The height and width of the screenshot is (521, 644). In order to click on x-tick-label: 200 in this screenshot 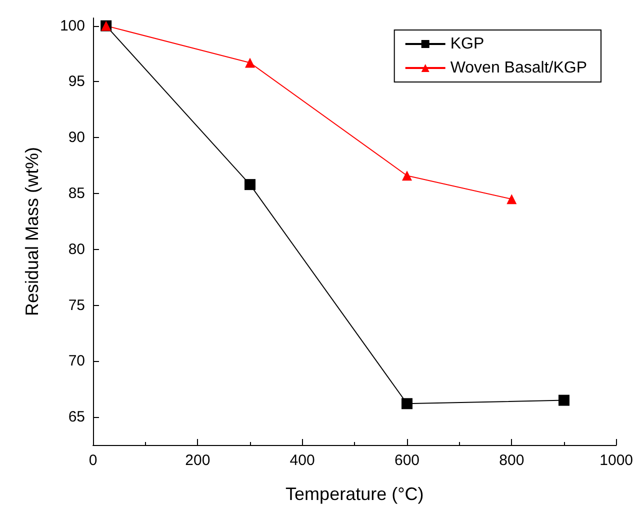, I will do `click(197, 460)`.